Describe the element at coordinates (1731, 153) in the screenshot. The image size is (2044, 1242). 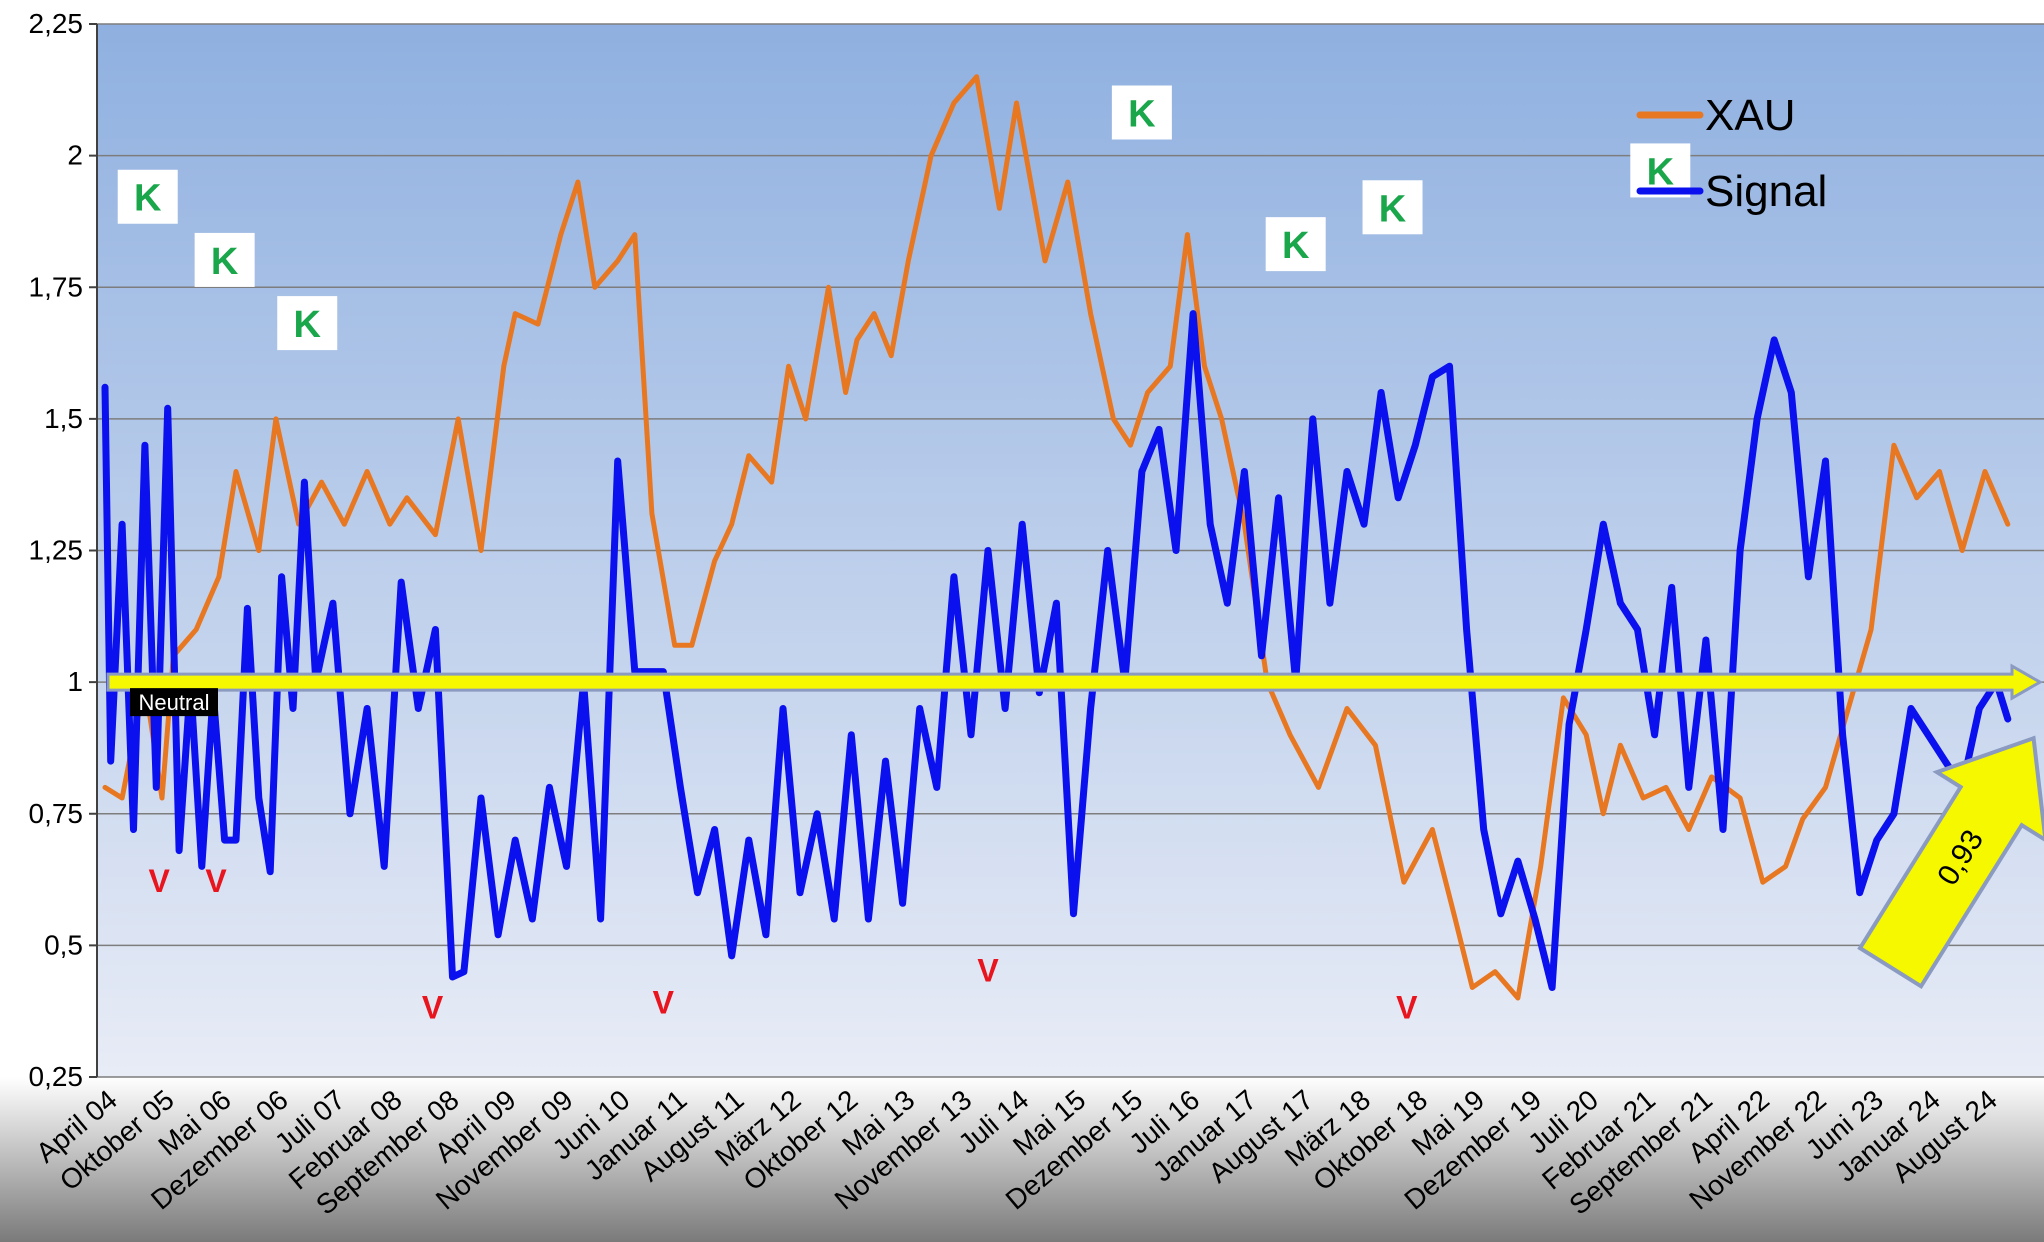
I see `legend: XAU Signal` at that location.